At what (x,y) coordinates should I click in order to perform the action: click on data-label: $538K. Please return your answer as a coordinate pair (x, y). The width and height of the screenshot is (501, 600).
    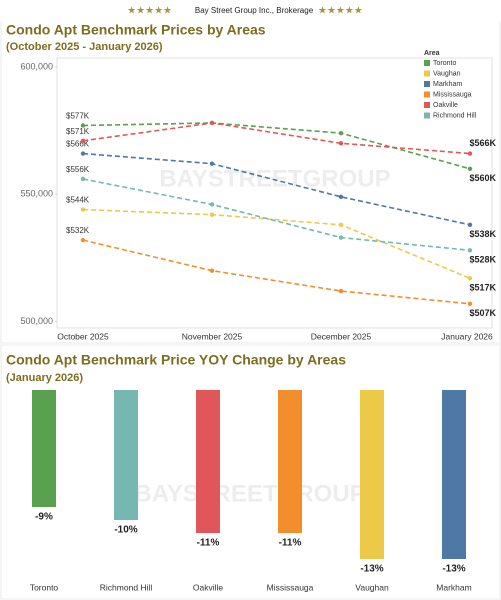
    Looking at the image, I should click on (482, 234).